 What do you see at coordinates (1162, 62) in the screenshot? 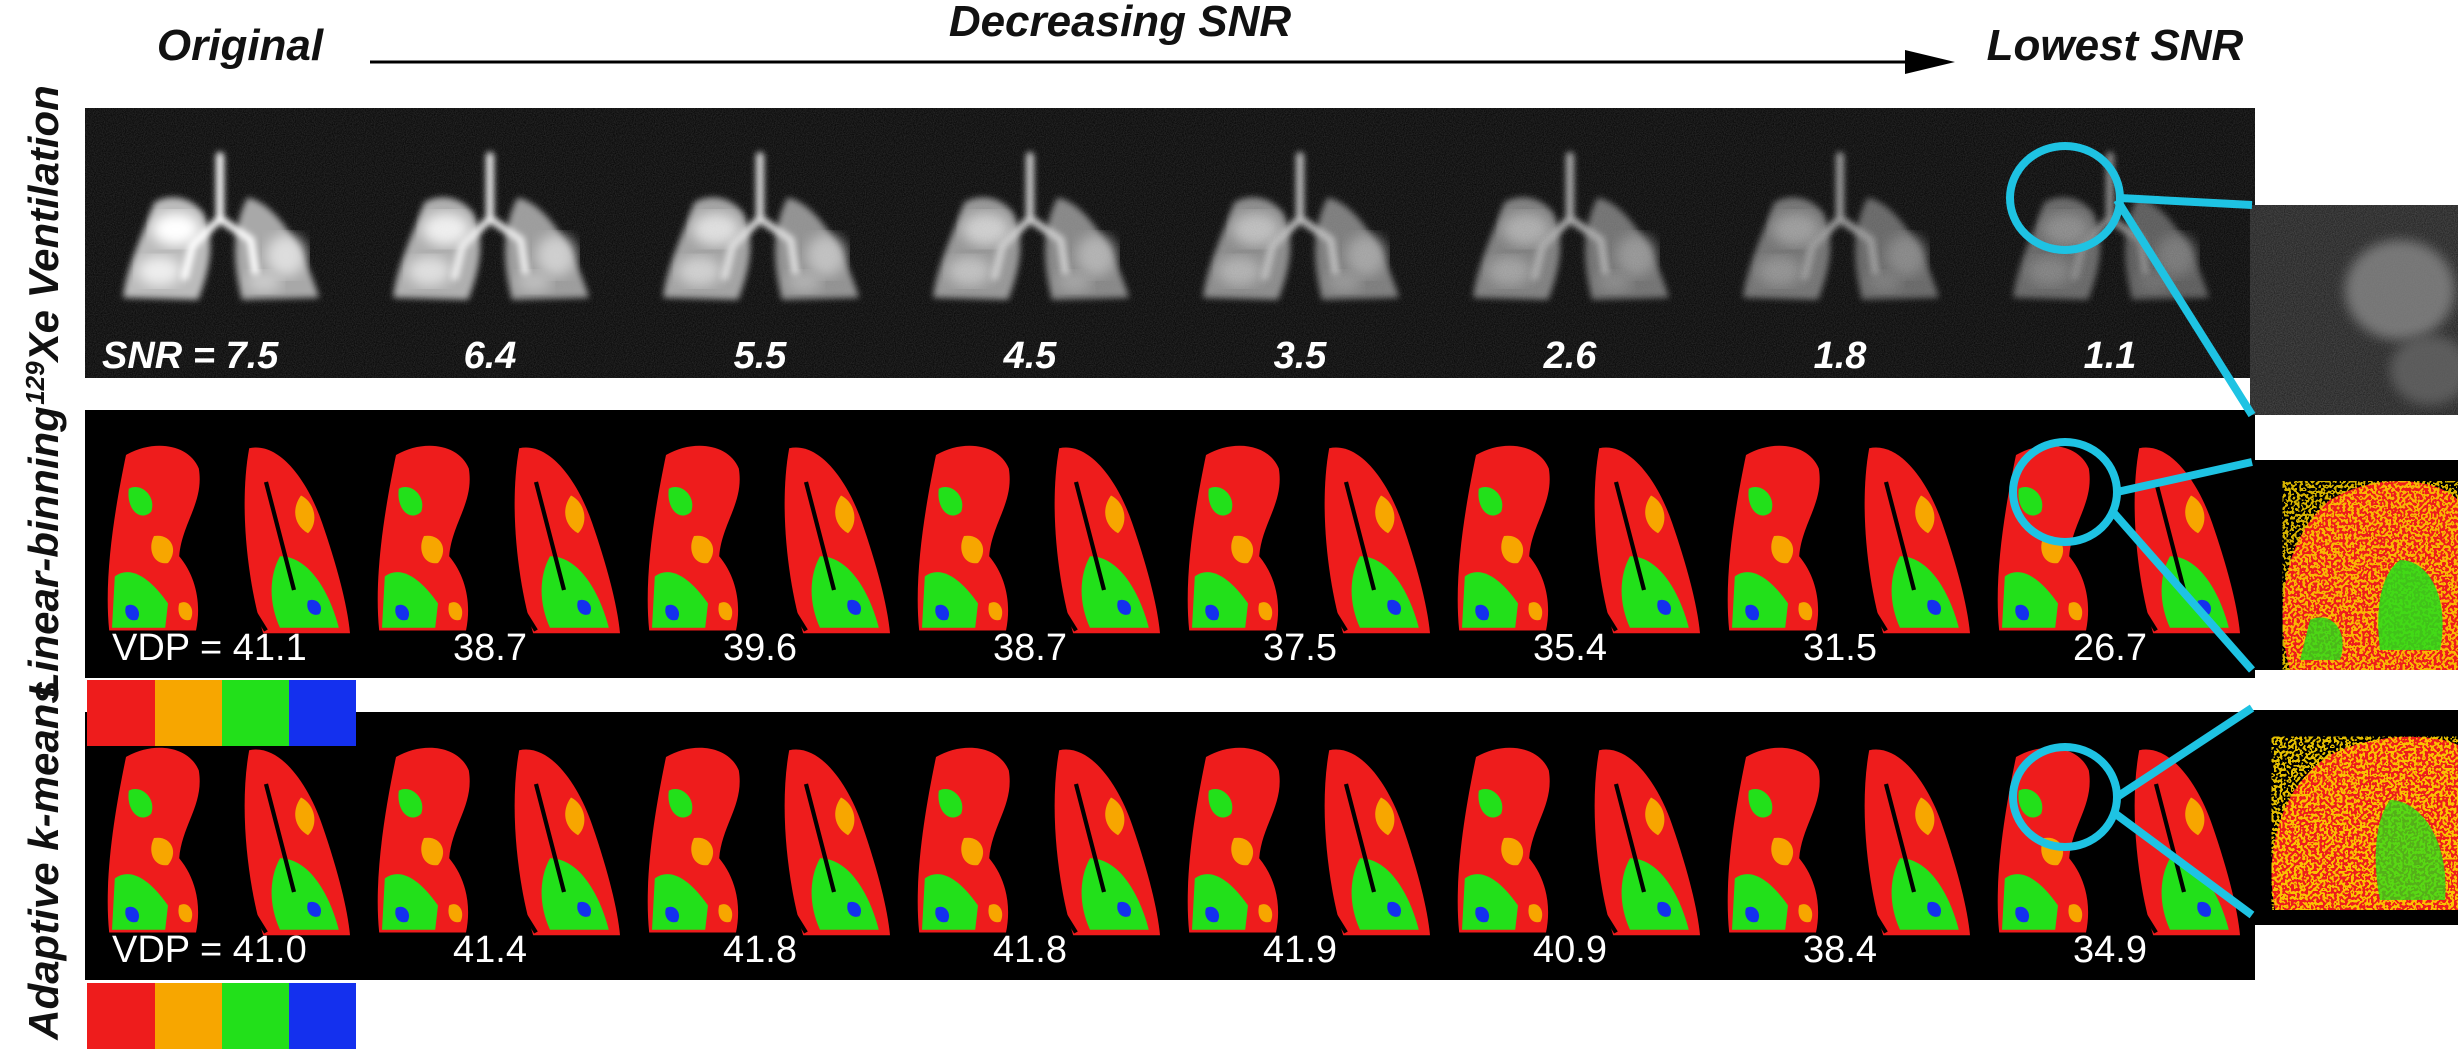
I see `right-arrow-icon` at bounding box center [1162, 62].